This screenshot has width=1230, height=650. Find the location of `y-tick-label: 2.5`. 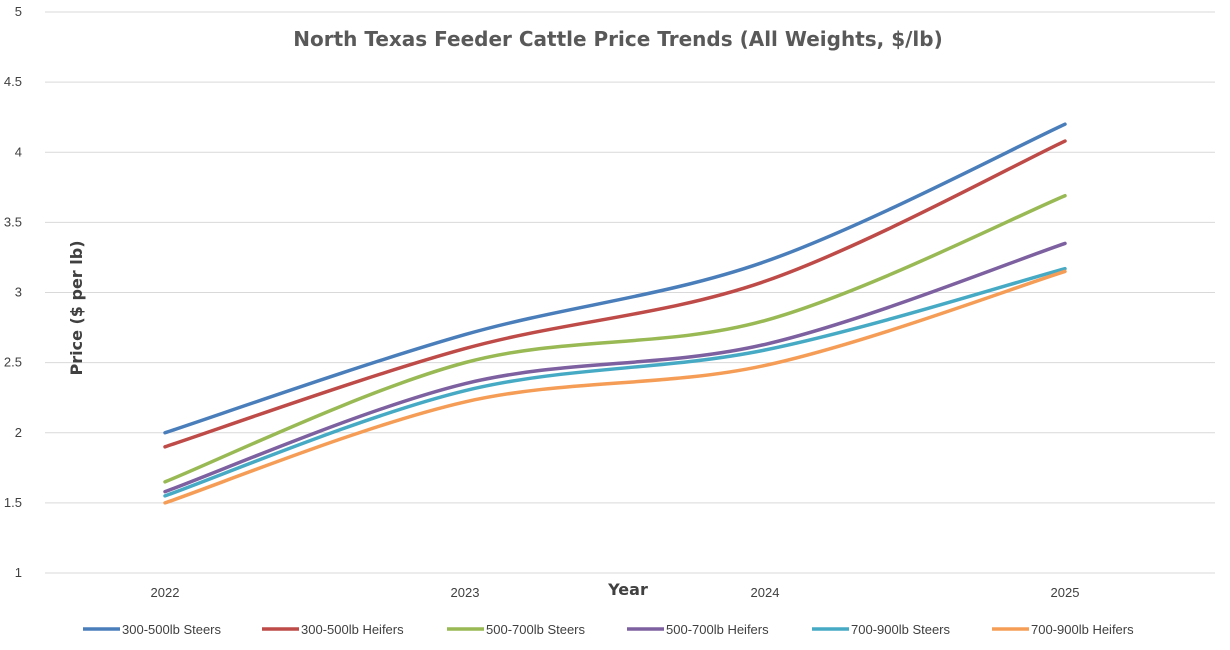

y-tick-label: 2.5 is located at coordinates (13, 362).